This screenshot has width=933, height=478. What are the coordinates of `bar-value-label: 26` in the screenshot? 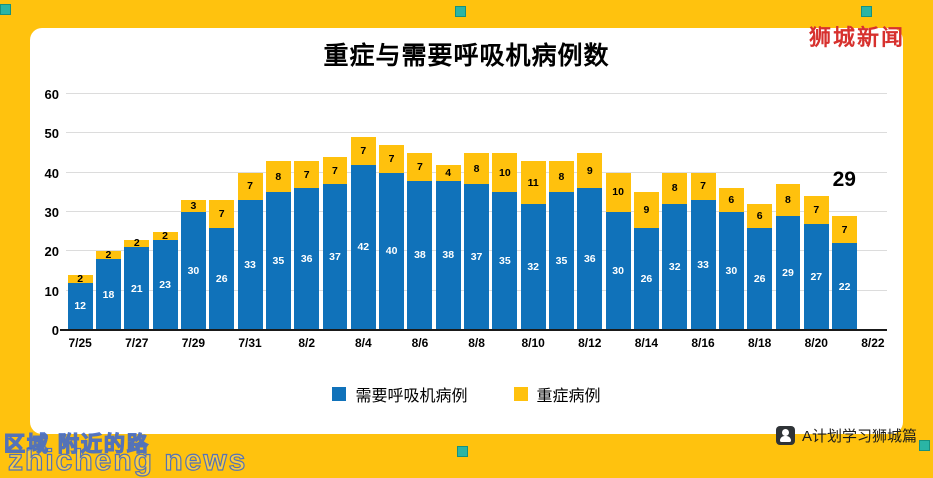 It's located at (221, 278).